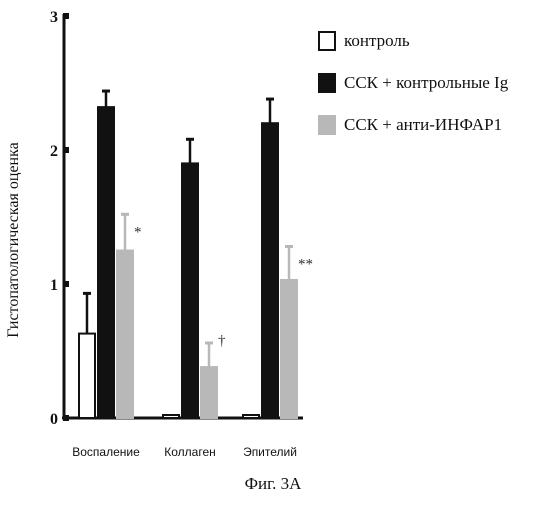 This screenshot has width=546, height=505. I want to click on y-tick-label: 3, so click(54, 17).